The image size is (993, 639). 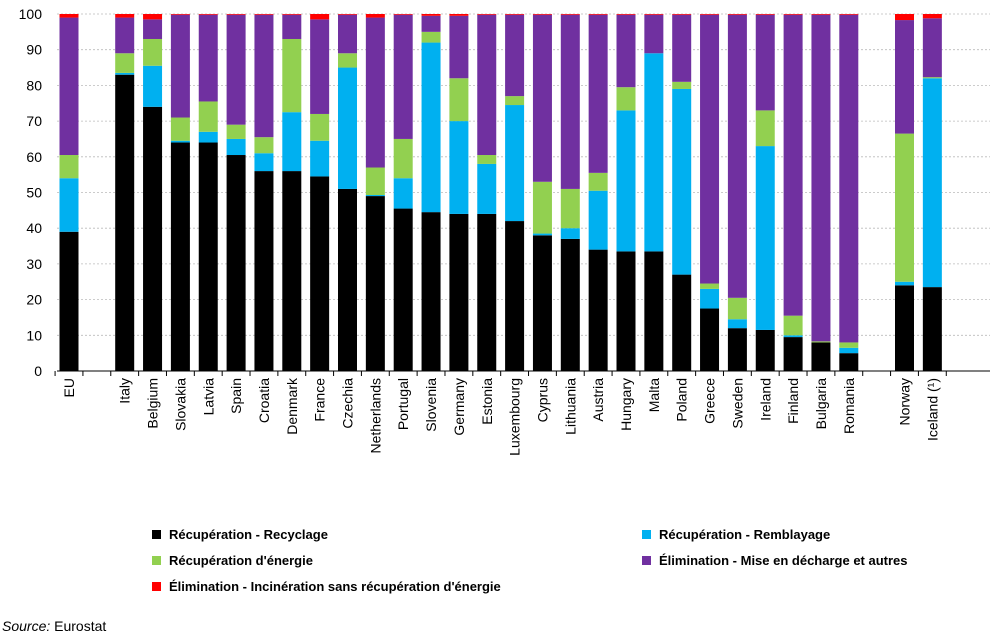 What do you see at coordinates (292, 406) in the screenshot?
I see `x-tick-label: Denmark` at bounding box center [292, 406].